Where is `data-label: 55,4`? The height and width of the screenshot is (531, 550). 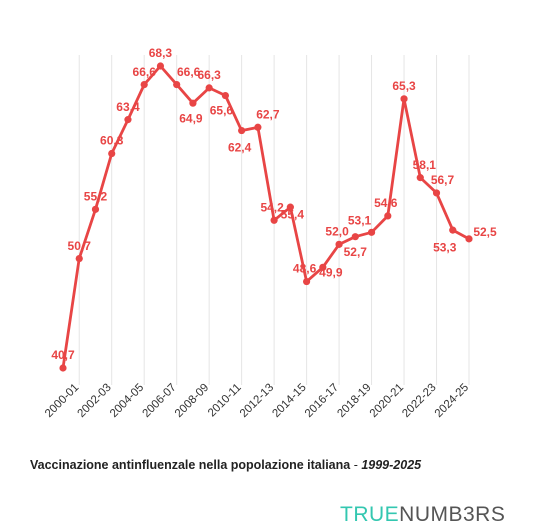
data-label: 55,4 is located at coordinates (293, 214).